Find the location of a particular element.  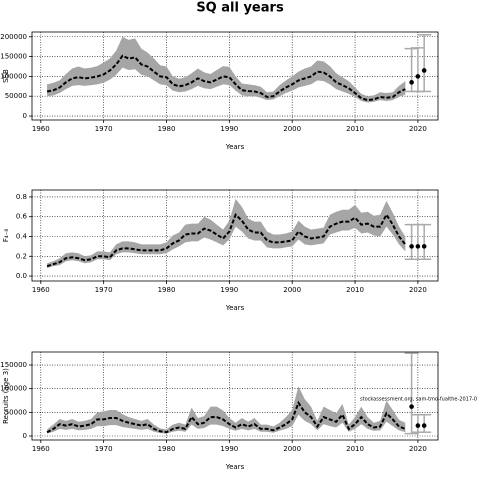

y-axis-label: SSB is located at coordinates (6, 76).